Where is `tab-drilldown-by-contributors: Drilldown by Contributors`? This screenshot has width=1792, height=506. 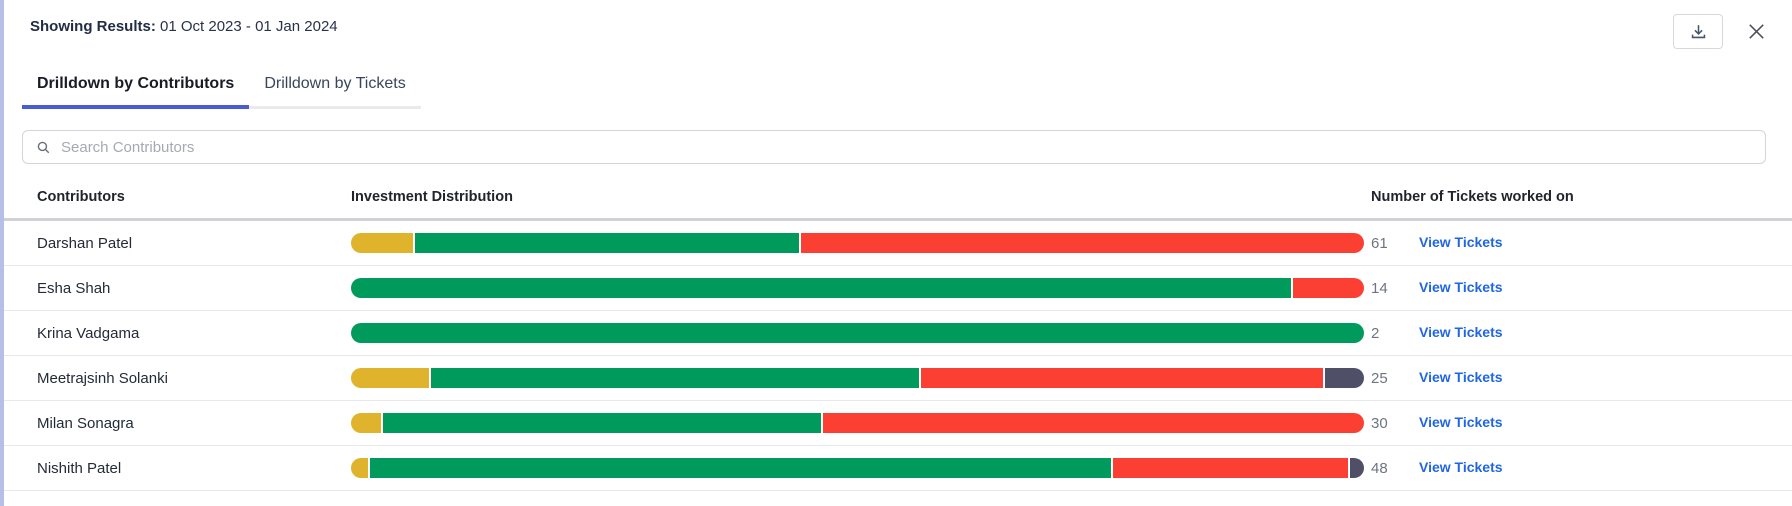 tab-drilldown-by-contributors: Drilldown by Contributors is located at coordinates (136, 92).